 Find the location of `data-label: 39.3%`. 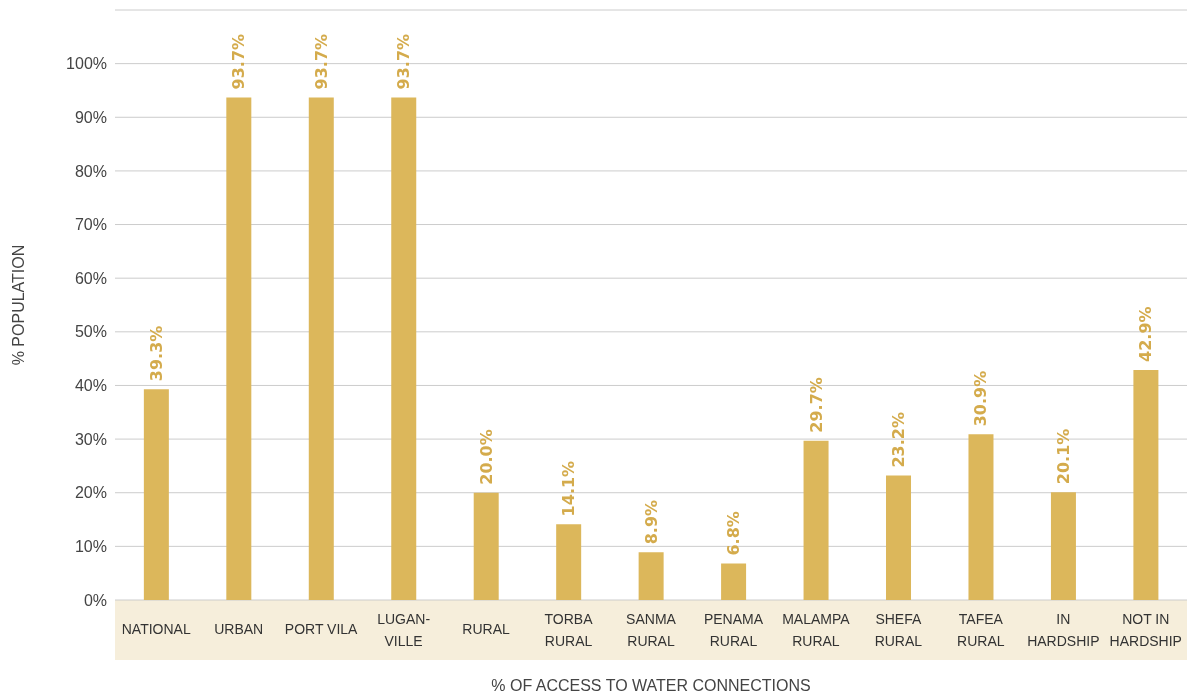

data-label: 39.3% is located at coordinates (156, 353).